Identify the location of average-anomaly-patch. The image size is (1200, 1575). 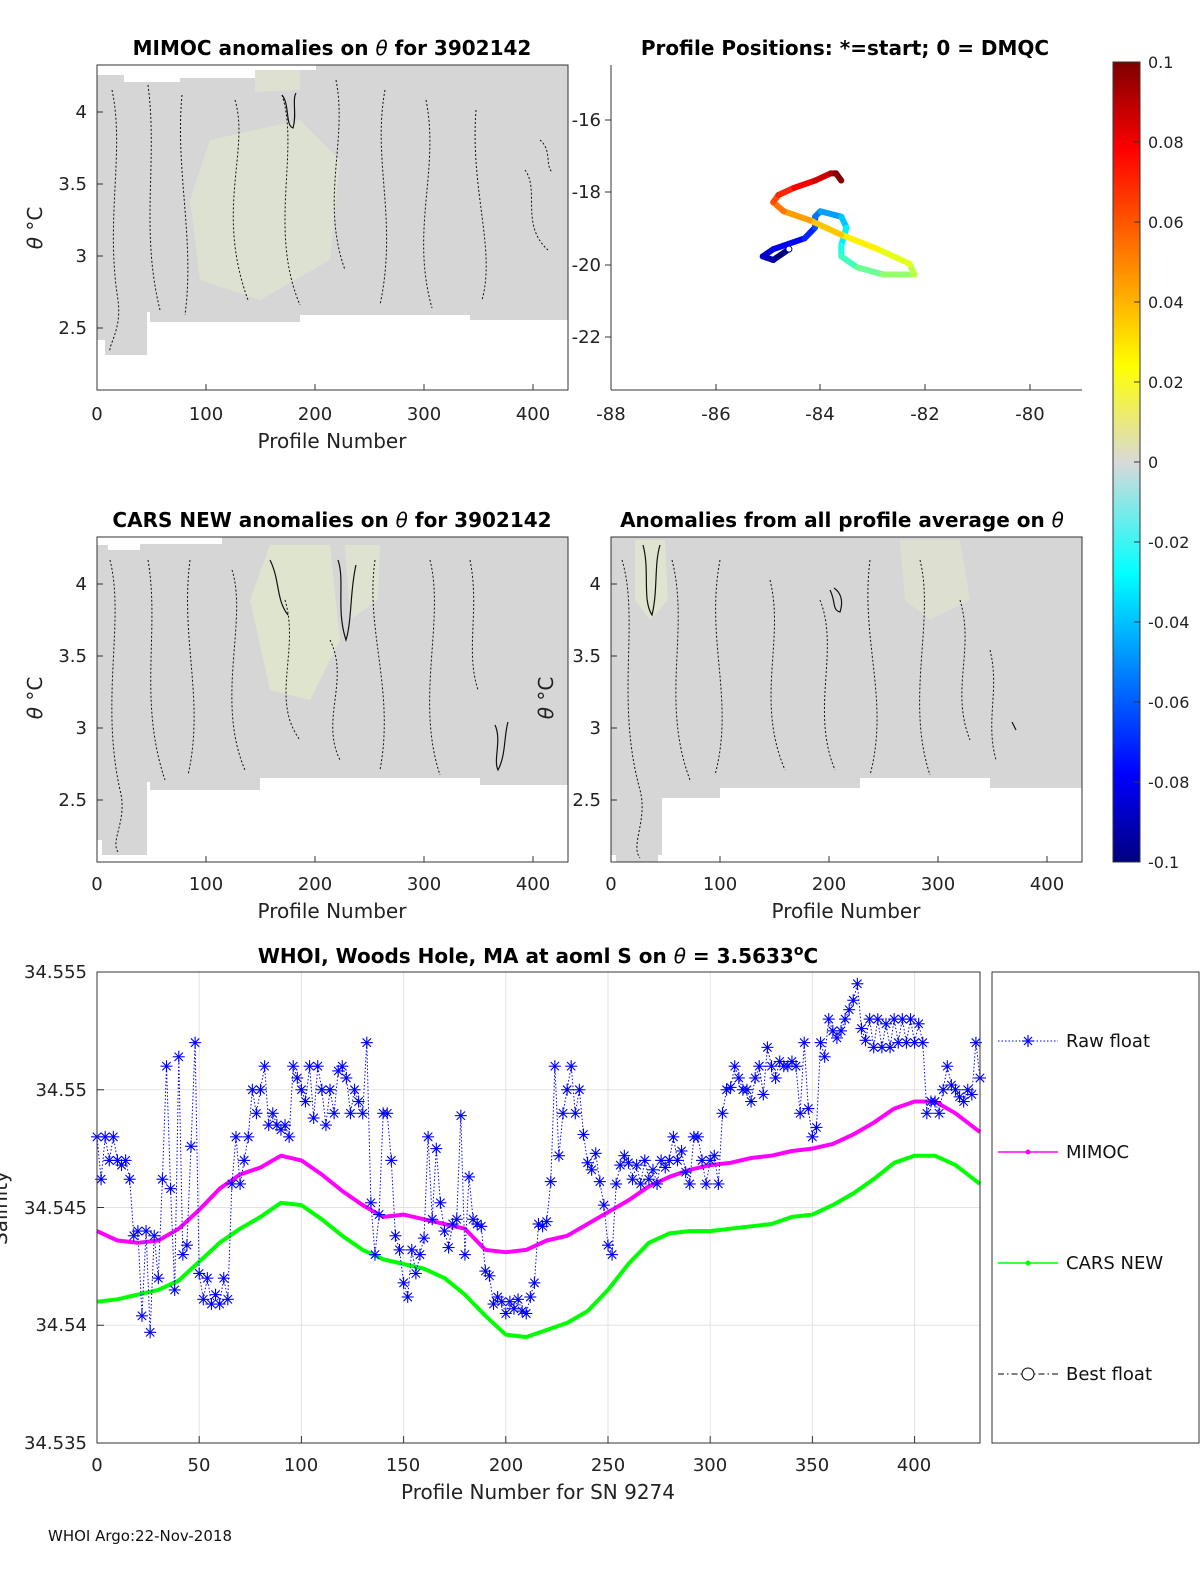
(935, 580).